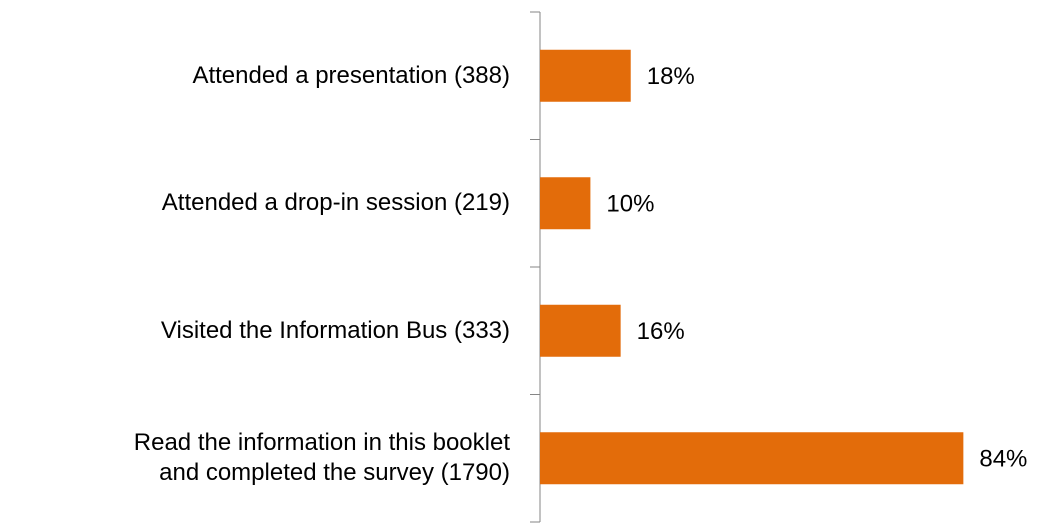 The width and height of the screenshot is (1048, 526). Describe the element at coordinates (335, 330) in the screenshot. I see `category-label: Visited the Information Bus (333)` at that location.